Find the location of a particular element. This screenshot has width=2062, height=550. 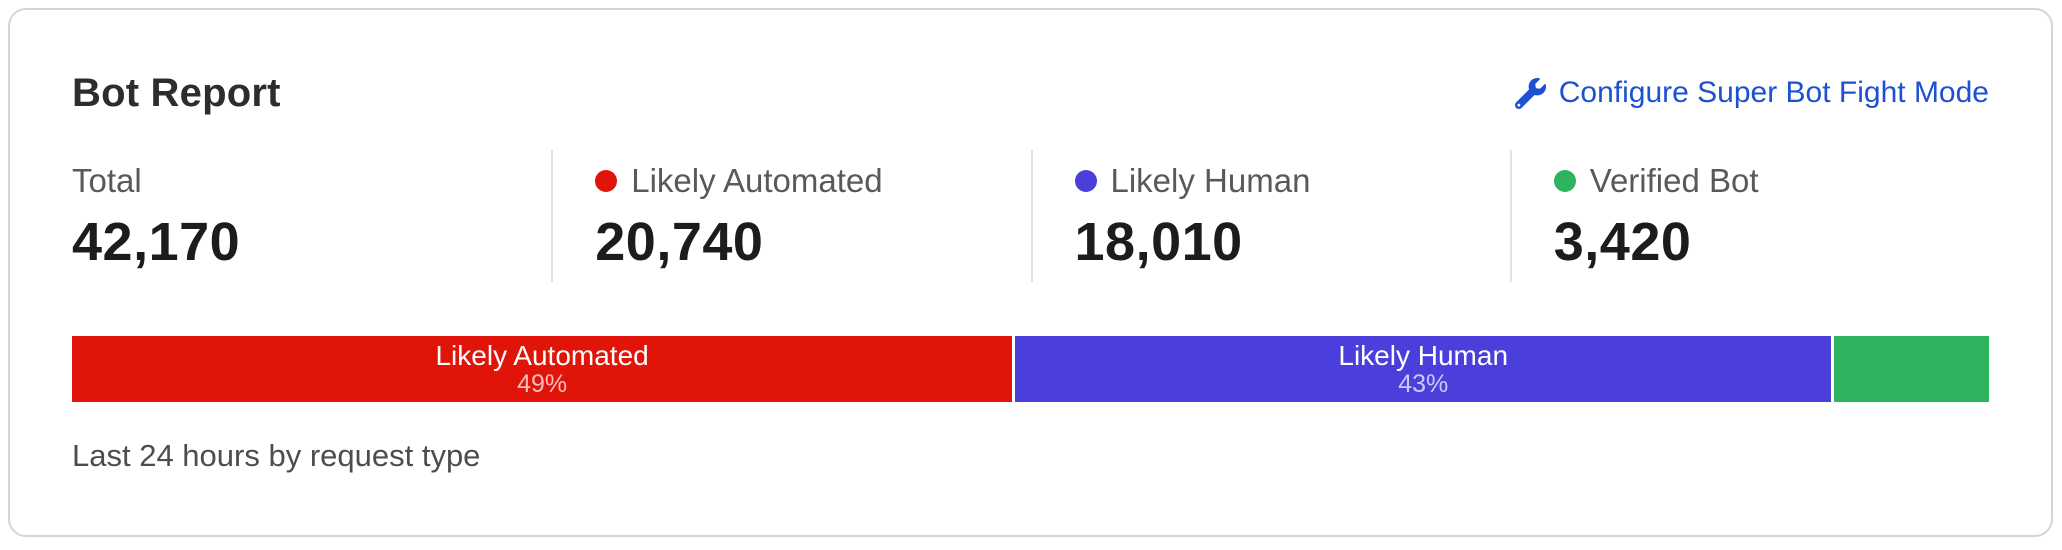

stat-likely-human-label: Likely Human is located at coordinates (1210, 180).